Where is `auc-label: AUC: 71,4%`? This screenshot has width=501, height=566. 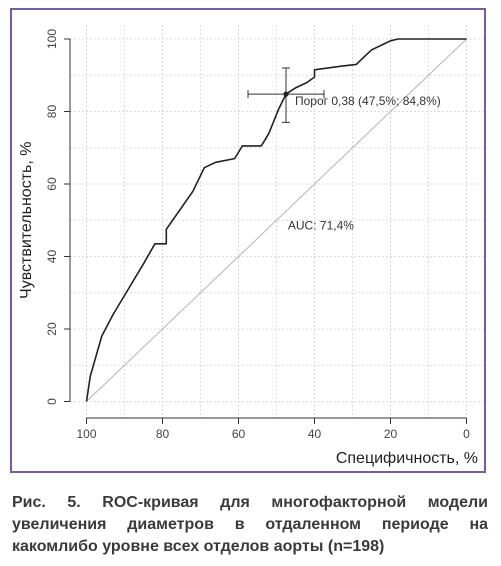 auc-label: AUC: 71,4% is located at coordinates (321, 225).